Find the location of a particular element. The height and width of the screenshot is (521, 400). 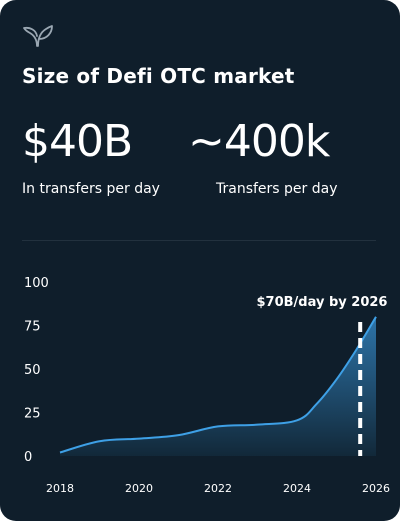

stat-transfer-count-value: ~400k is located at coordinates (259, 141).